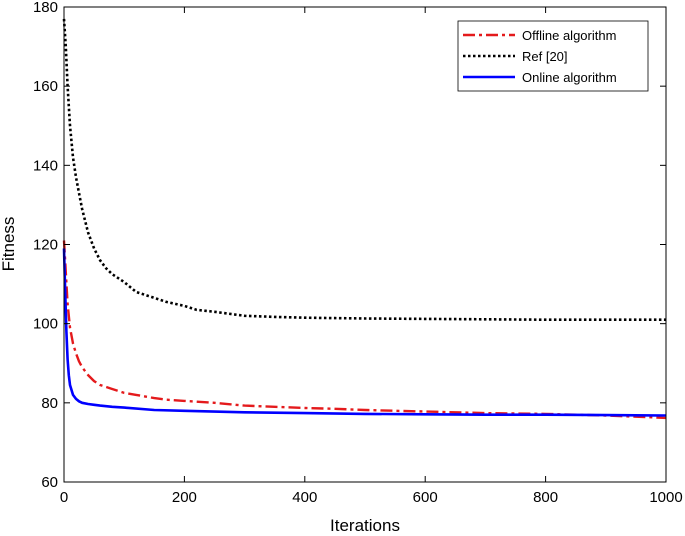 This screenshot has width=685, height=536. I want to click on x-tick-label: 200, so click(184, 497).